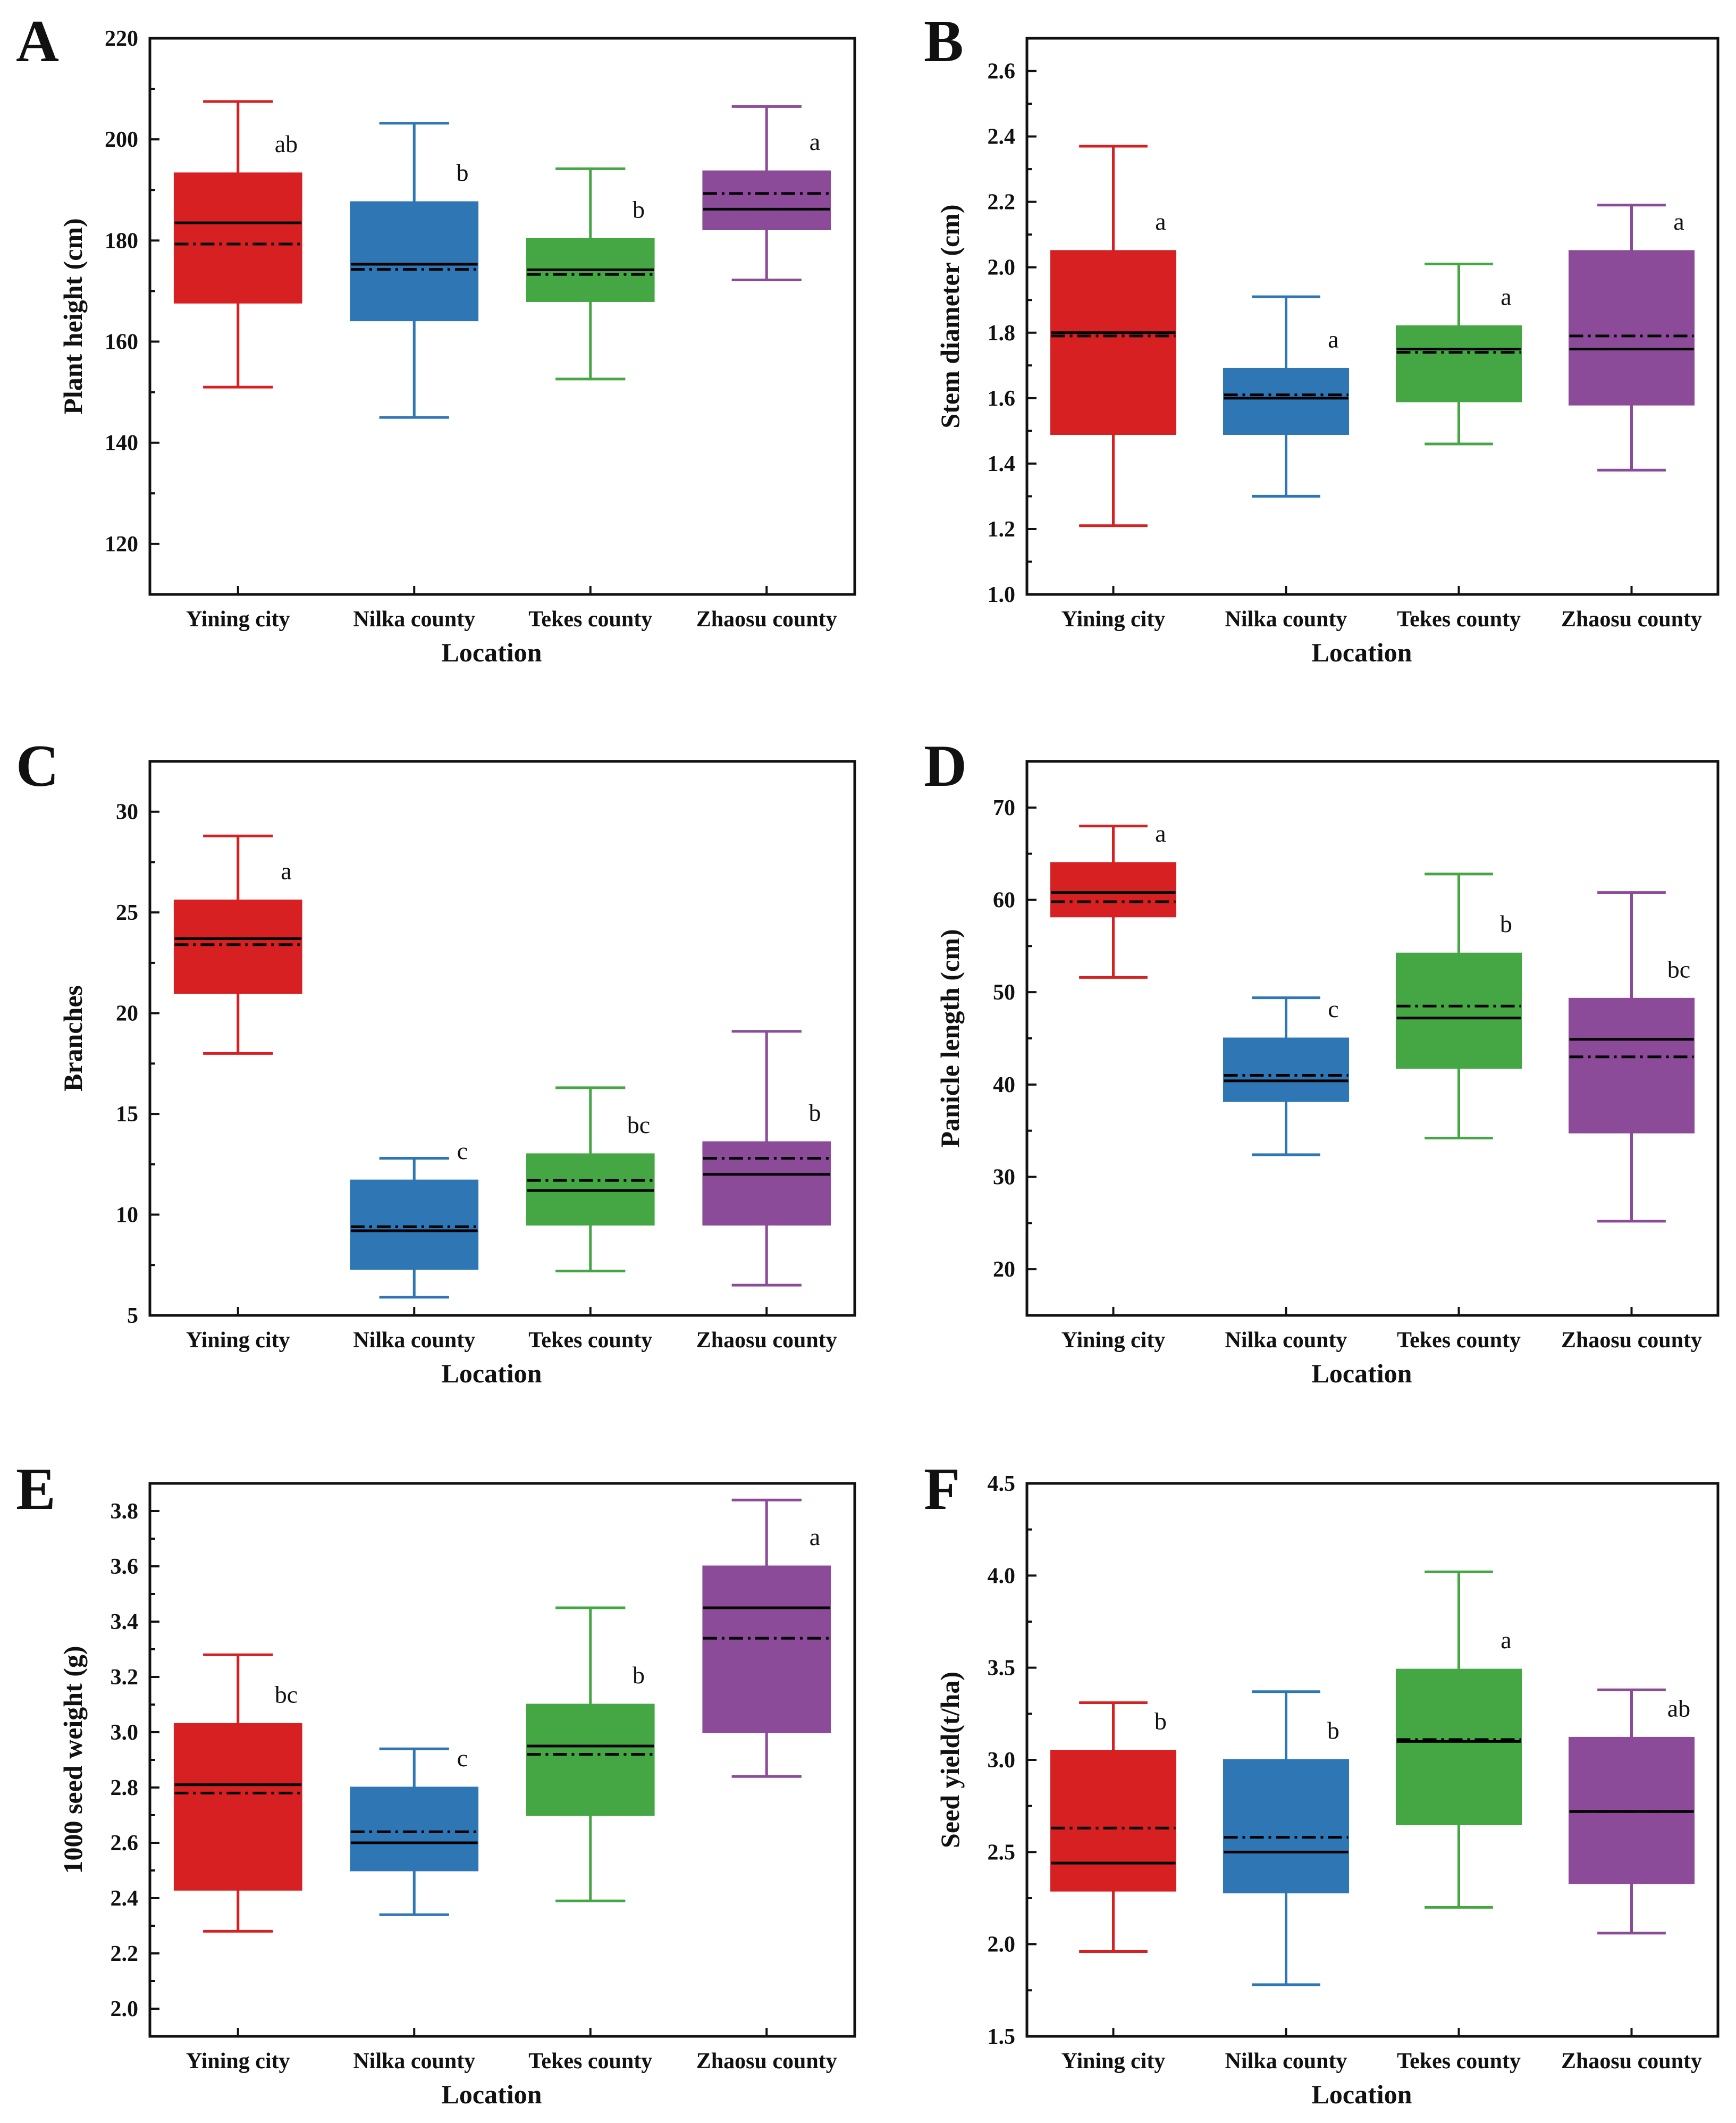 The width and height of the screenshot is (1736, 2123). I want to click on y-tick-label: 70, so click(1004, 808).